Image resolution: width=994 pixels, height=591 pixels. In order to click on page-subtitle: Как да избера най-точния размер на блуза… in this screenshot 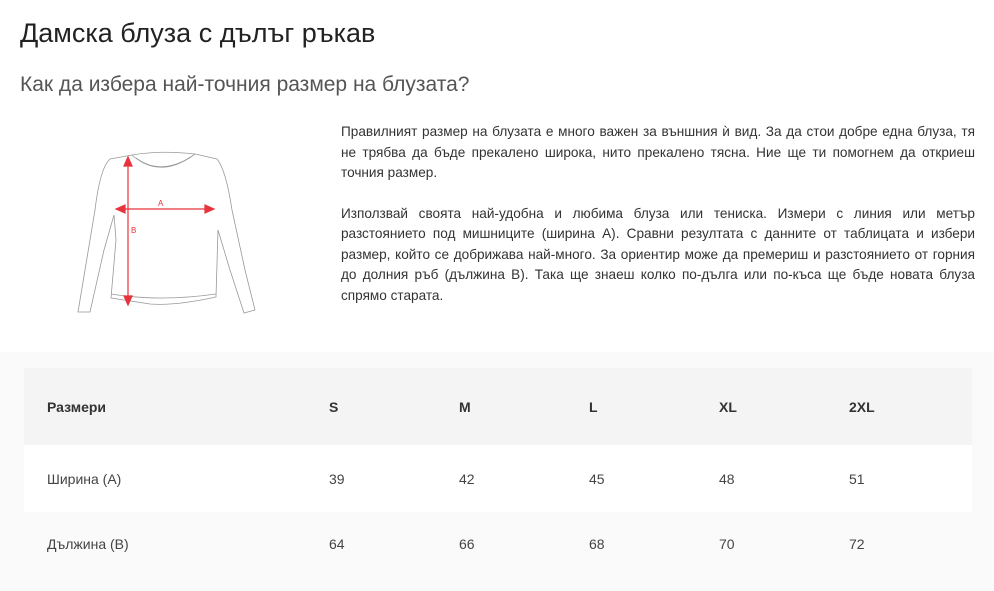, I will do `click(245, 84)`.